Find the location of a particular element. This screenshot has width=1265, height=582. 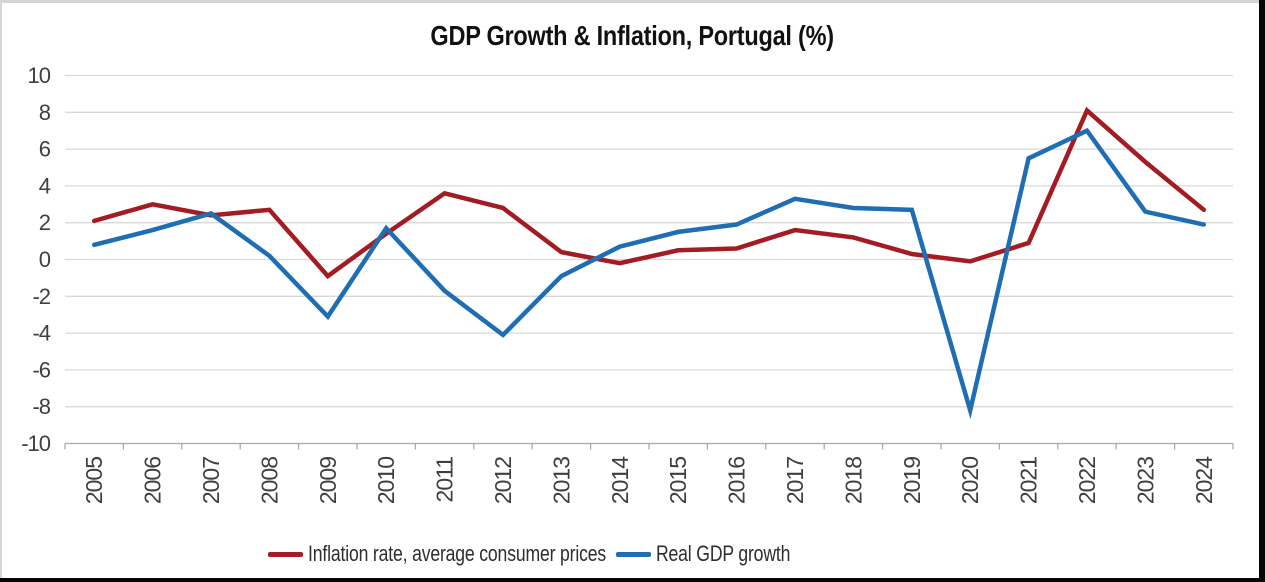

legend-label-gdp: Real GDP growth is located at coordinates (723, 553).